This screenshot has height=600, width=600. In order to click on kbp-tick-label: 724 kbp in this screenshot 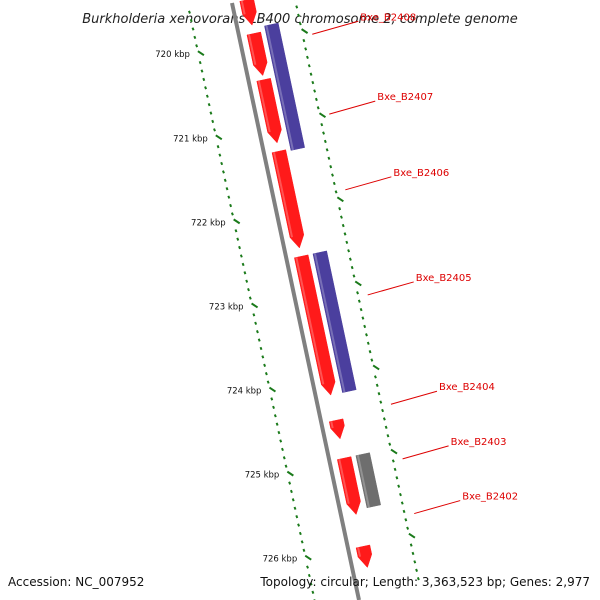, I will do `click(244, 392)`.